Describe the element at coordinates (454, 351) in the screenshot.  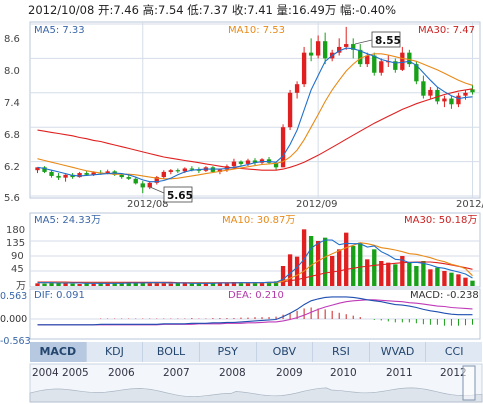
I see `tab-cci: CCI` at that location.